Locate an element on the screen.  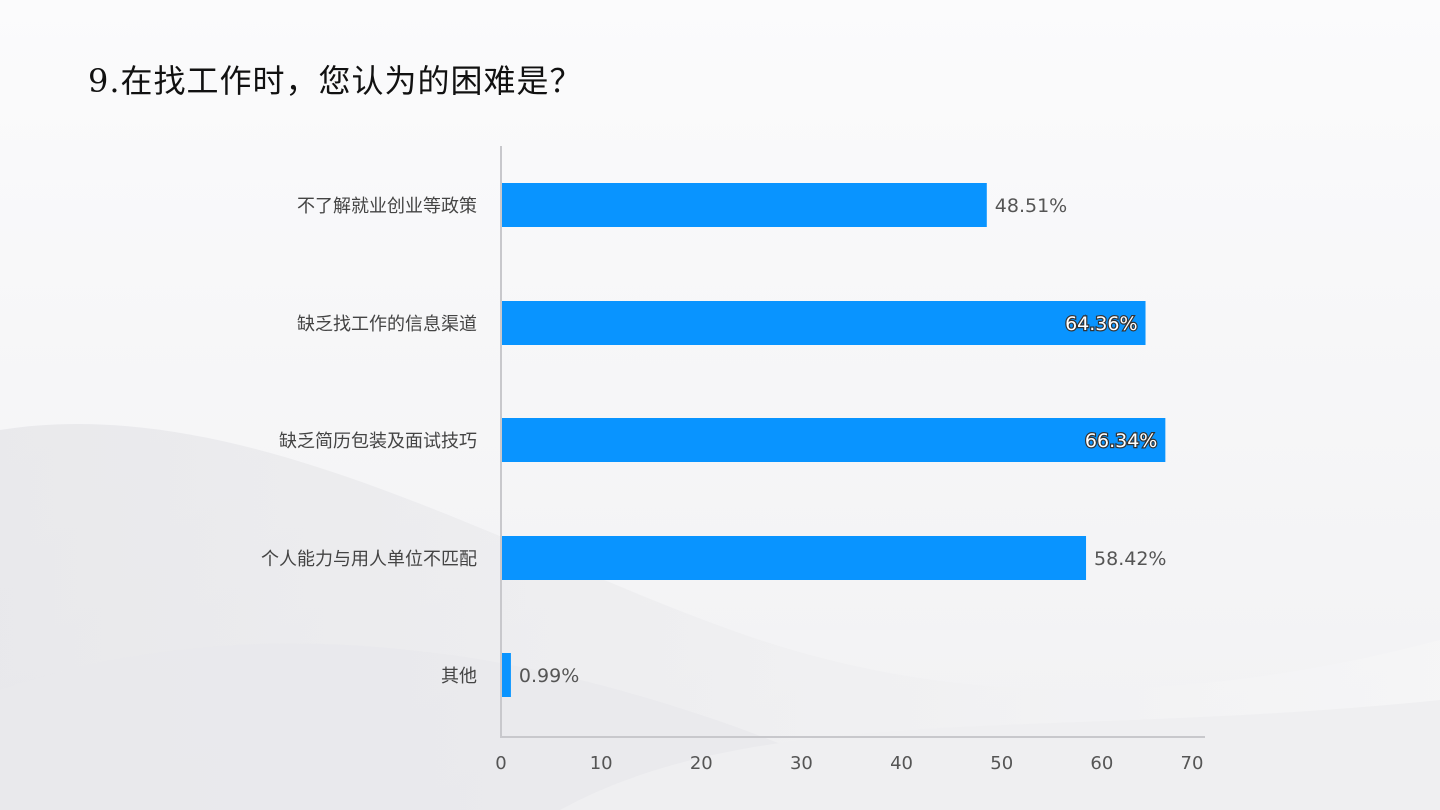
data-label: 58.42% is located at coordinates (1130, 559).